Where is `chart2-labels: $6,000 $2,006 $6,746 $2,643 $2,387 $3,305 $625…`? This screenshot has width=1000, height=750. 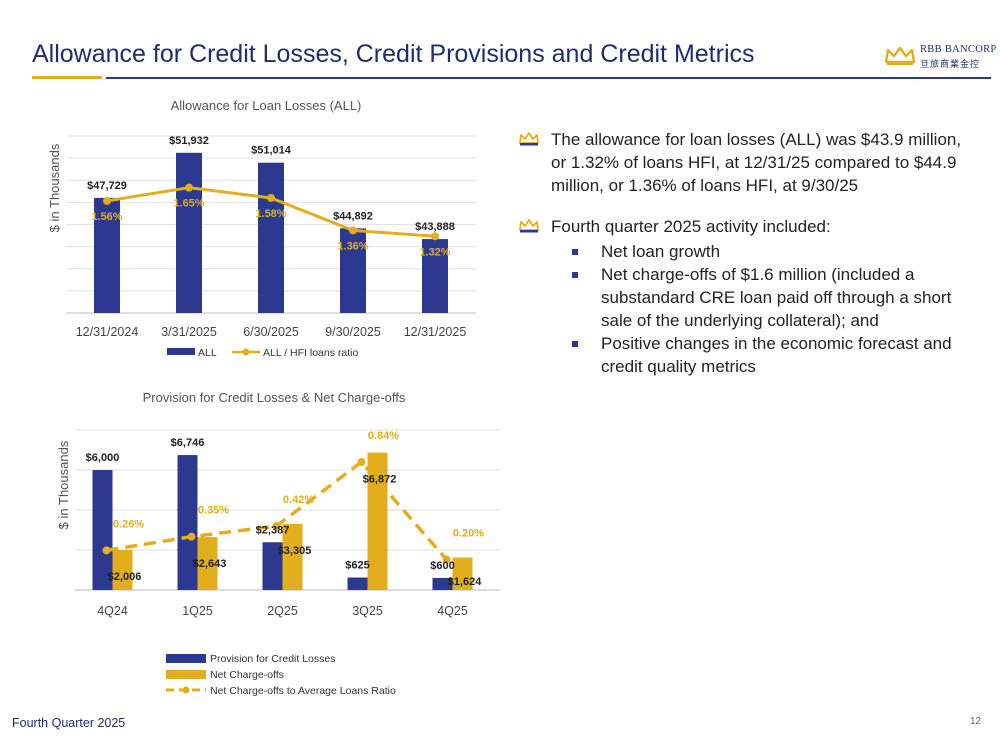
chart2-labels: $6,000 $2,006 $6,746 $2,643 $2,387 $3,305 $625… is located at coordinates (285, 509).